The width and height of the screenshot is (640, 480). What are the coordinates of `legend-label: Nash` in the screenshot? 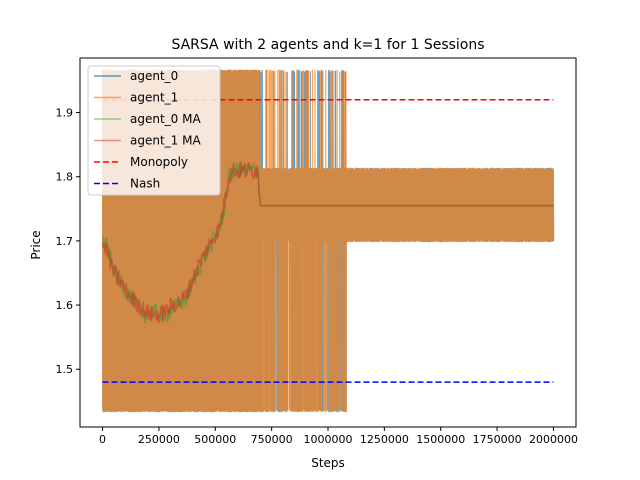 It's located at (145, 184).